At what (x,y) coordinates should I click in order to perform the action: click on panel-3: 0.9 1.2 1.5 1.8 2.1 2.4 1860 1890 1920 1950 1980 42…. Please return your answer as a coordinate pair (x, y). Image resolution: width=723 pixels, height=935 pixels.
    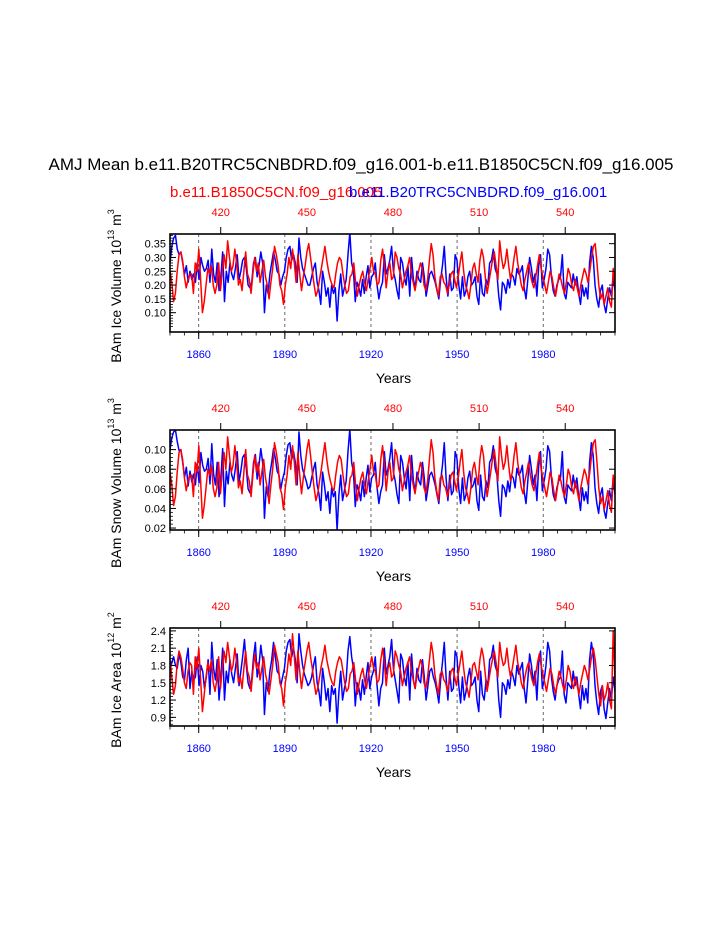
    Looking at the image, I should click on (361, 690).